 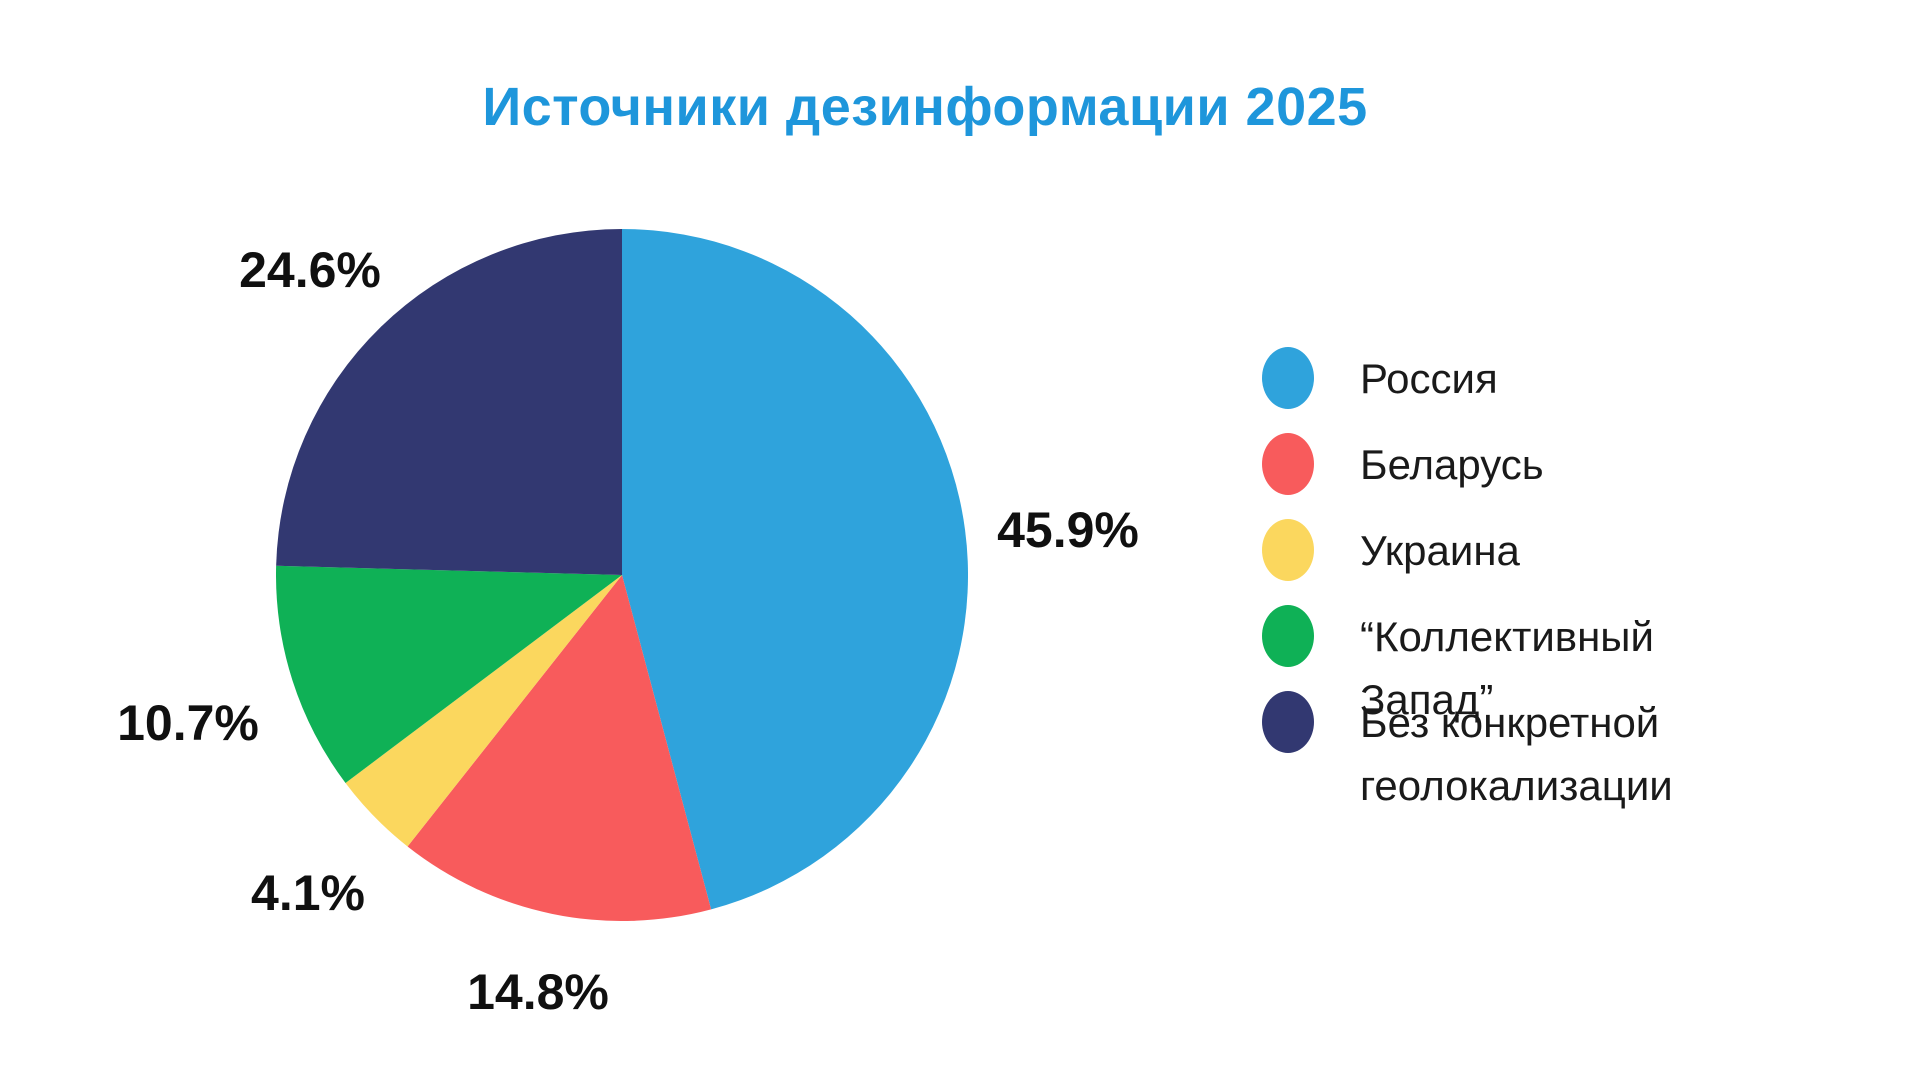 I want to click on legend-item-russia: Россия, so click(x=1380, y=378).